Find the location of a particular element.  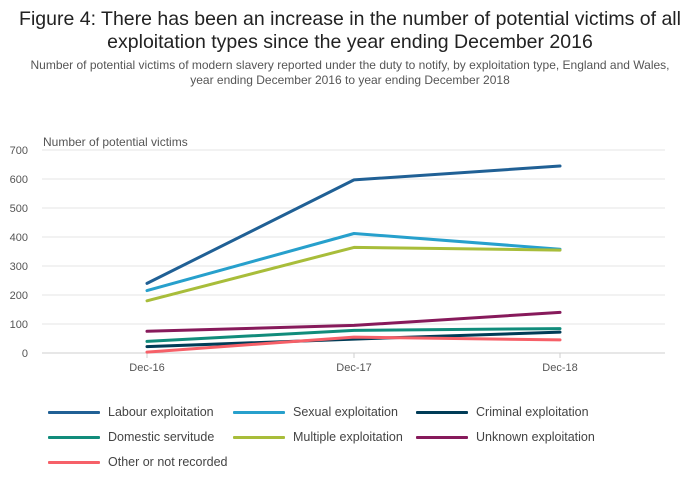

series-line-other-or-not-recorded is located at coordinates (353, 344).